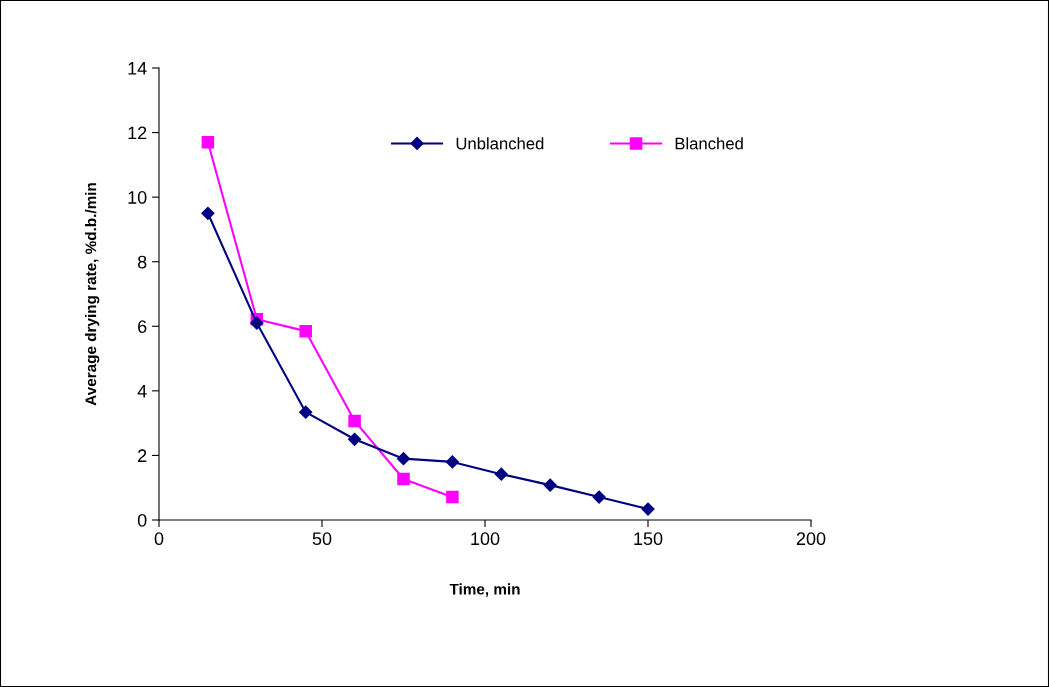  I want to click on x-tick-label: 50, so click(322, 539).